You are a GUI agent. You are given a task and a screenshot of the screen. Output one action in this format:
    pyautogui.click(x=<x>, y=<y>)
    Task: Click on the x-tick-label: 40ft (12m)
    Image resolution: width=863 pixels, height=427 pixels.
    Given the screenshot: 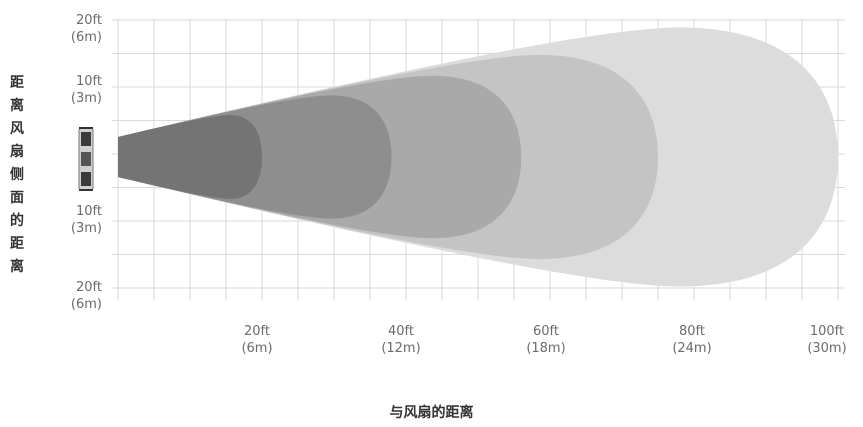 What is the action you would take?
    pyautogui.click(x=401, y=340)
    